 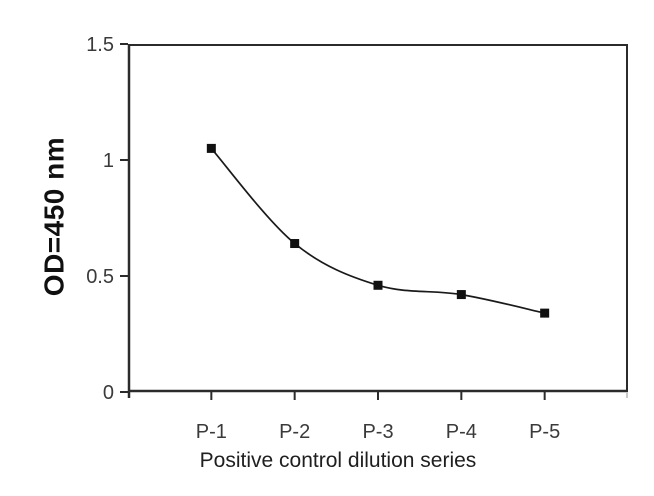 What do you see at coordinates (338, 460) in the screenshot?
I see `x-axis-title: Positive control dilution series` at bounding box center [338, 460].